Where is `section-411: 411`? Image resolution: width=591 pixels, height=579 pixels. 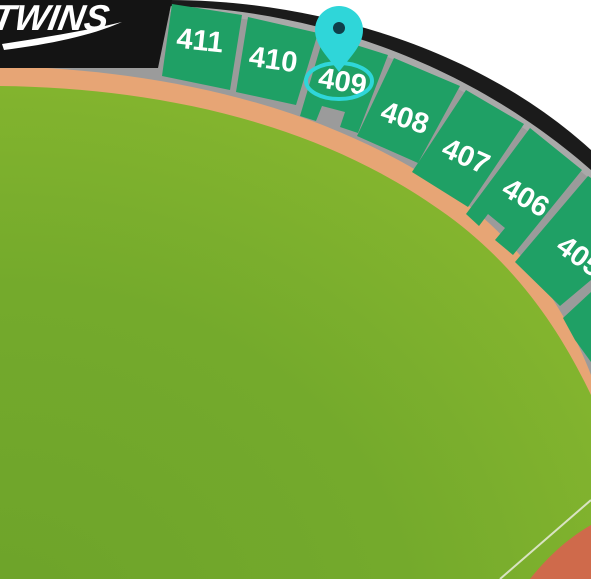
section-411: 411 is located at coordinates (202, 47).